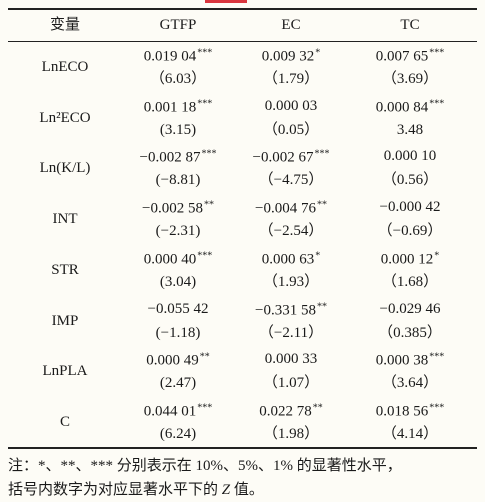 The height and width of the screenshot is (502, 485). What do you see at coordinates (242, 448) in the screenshot?
I see `bottom-rule` at bounding box center [242, 448].